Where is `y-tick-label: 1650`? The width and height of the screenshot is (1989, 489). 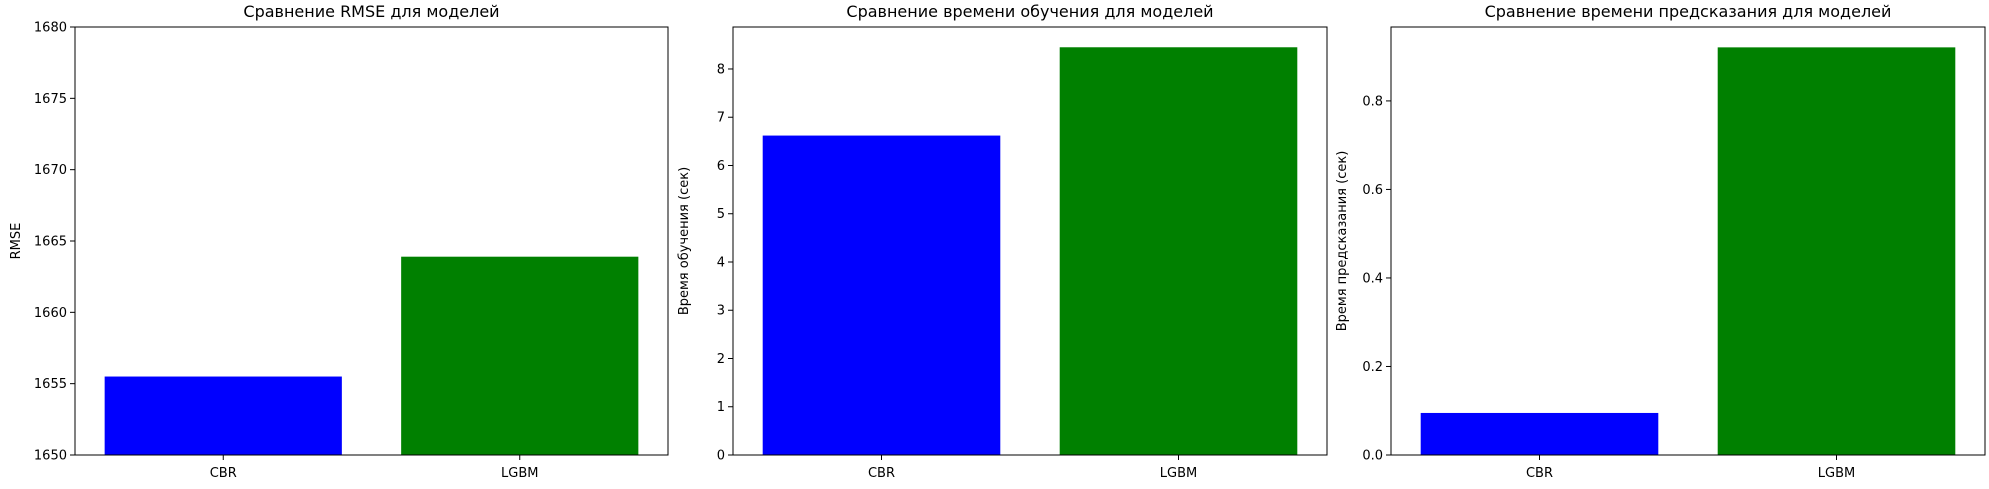 y-tick-label: 1650 is located at coordinates (50, 456).